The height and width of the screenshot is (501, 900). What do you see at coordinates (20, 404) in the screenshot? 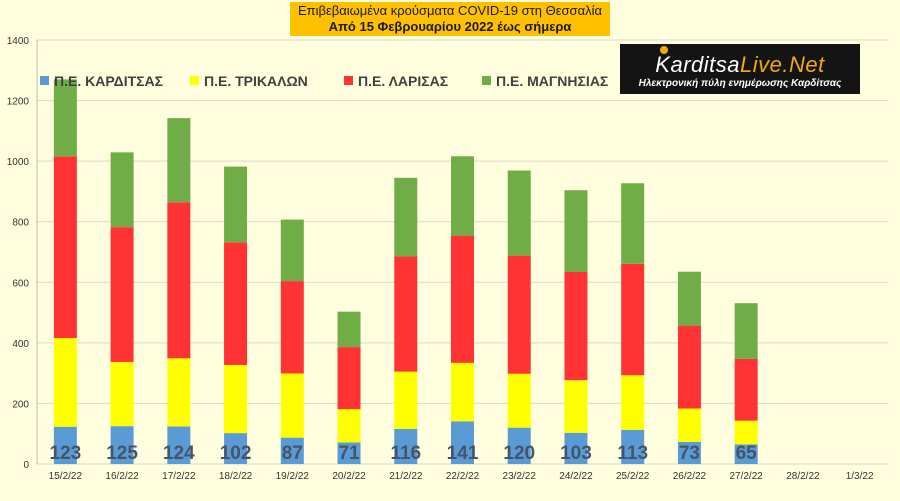
I see `y-tick-label: 200` at bounding box center [20, 404].